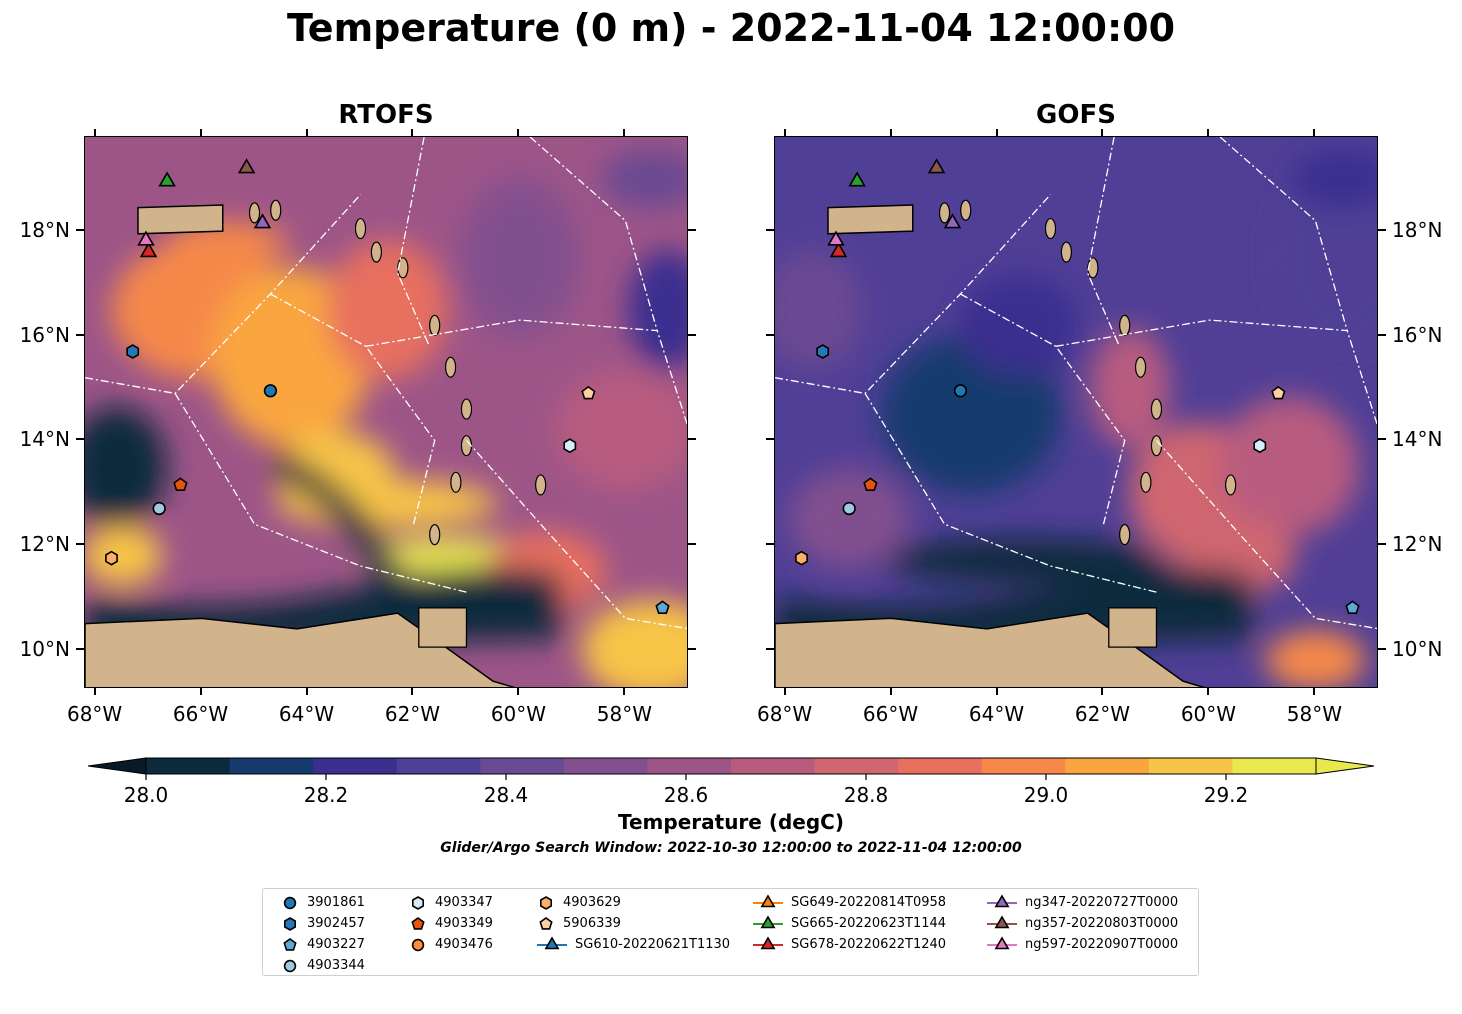  I want to click on x-tick-label: 64°W, so click(306, 714).